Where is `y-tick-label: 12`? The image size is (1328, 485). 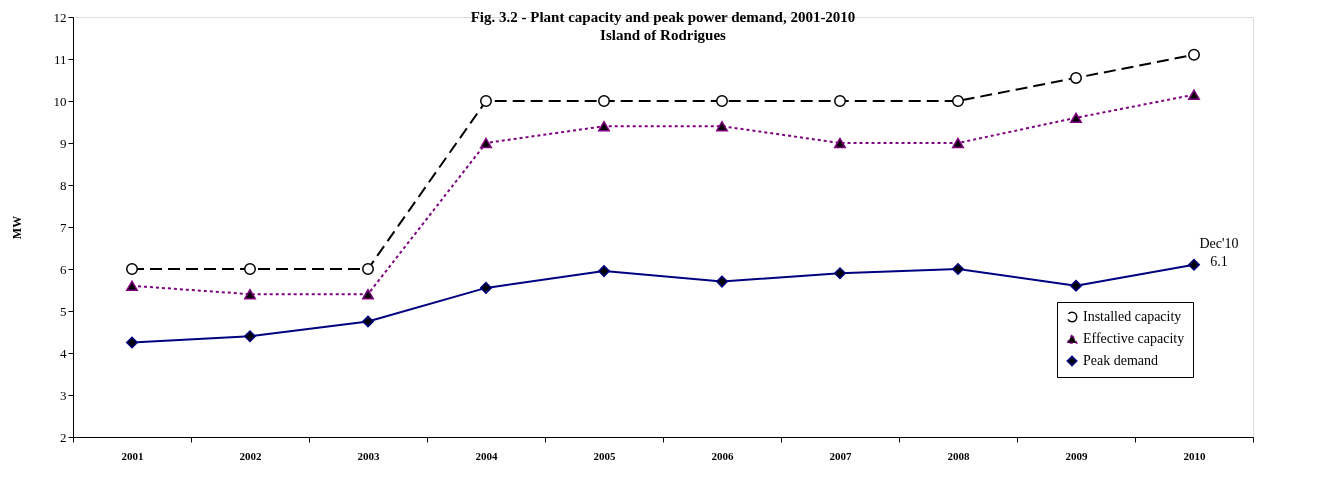 y-tick-label: 12 is located at coordinates (60, 17).